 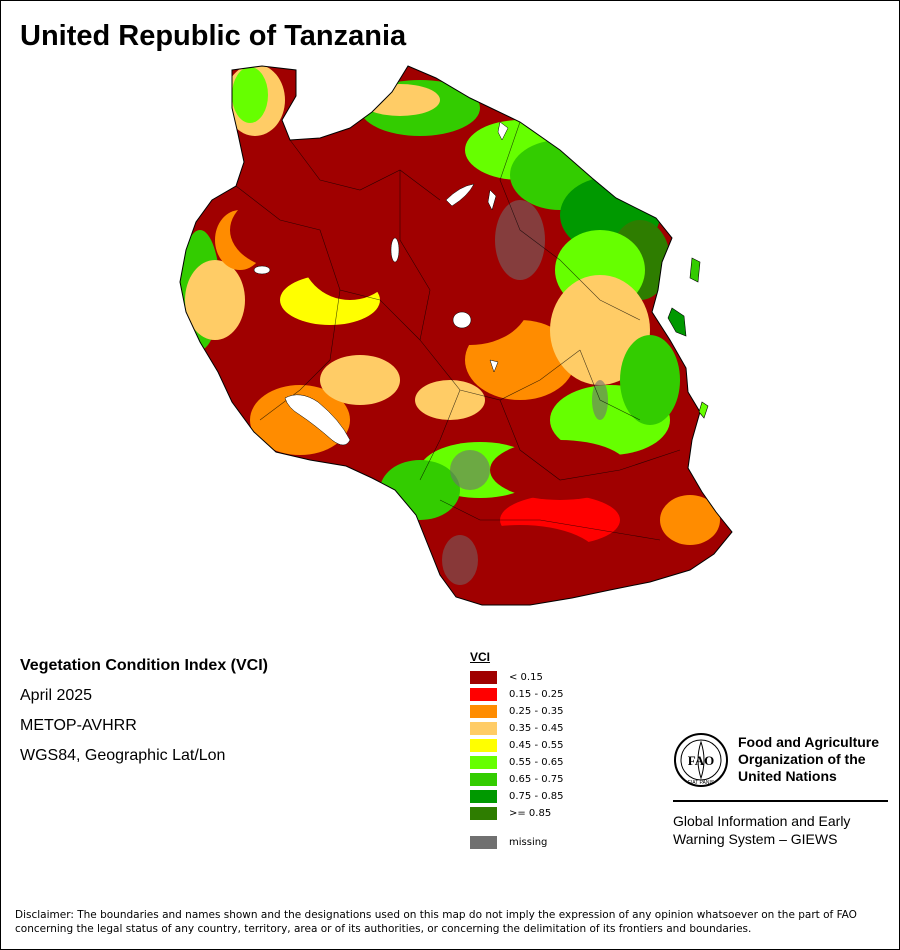 What do you see at coordinates (536, 694) in the screenshot?
I see `legend-label: 0.15 - 0.25` at bounding box center [536, 694].